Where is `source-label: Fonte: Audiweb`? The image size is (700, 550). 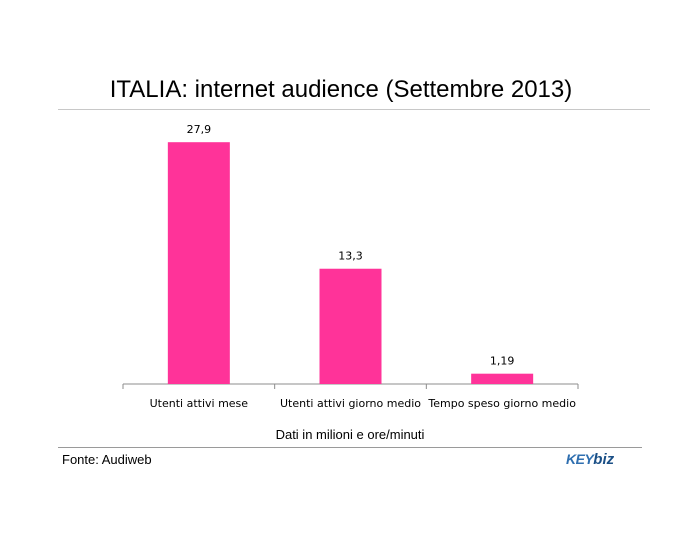
source-label: Fonte: Audiweb is located at coordinates (107, 459).